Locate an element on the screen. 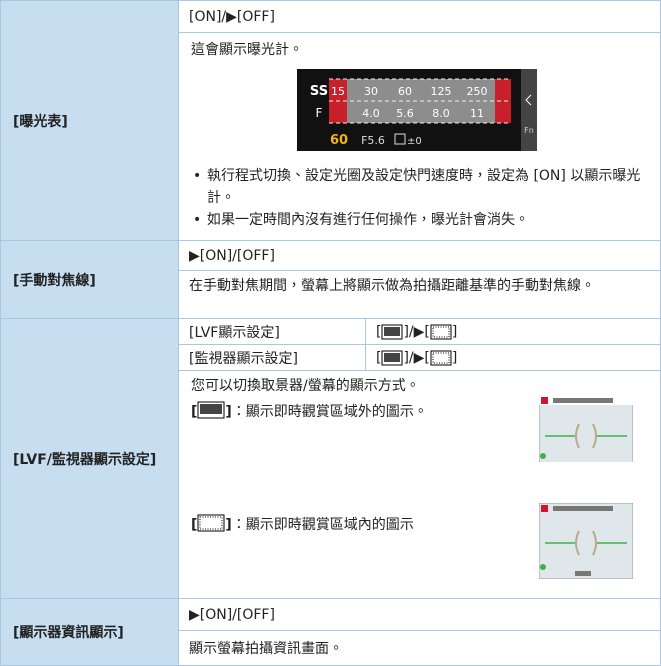  bullet: 如果一定時間內沒有進行任何操作，曝光計會消失。 is located at coordinates (418, 220).